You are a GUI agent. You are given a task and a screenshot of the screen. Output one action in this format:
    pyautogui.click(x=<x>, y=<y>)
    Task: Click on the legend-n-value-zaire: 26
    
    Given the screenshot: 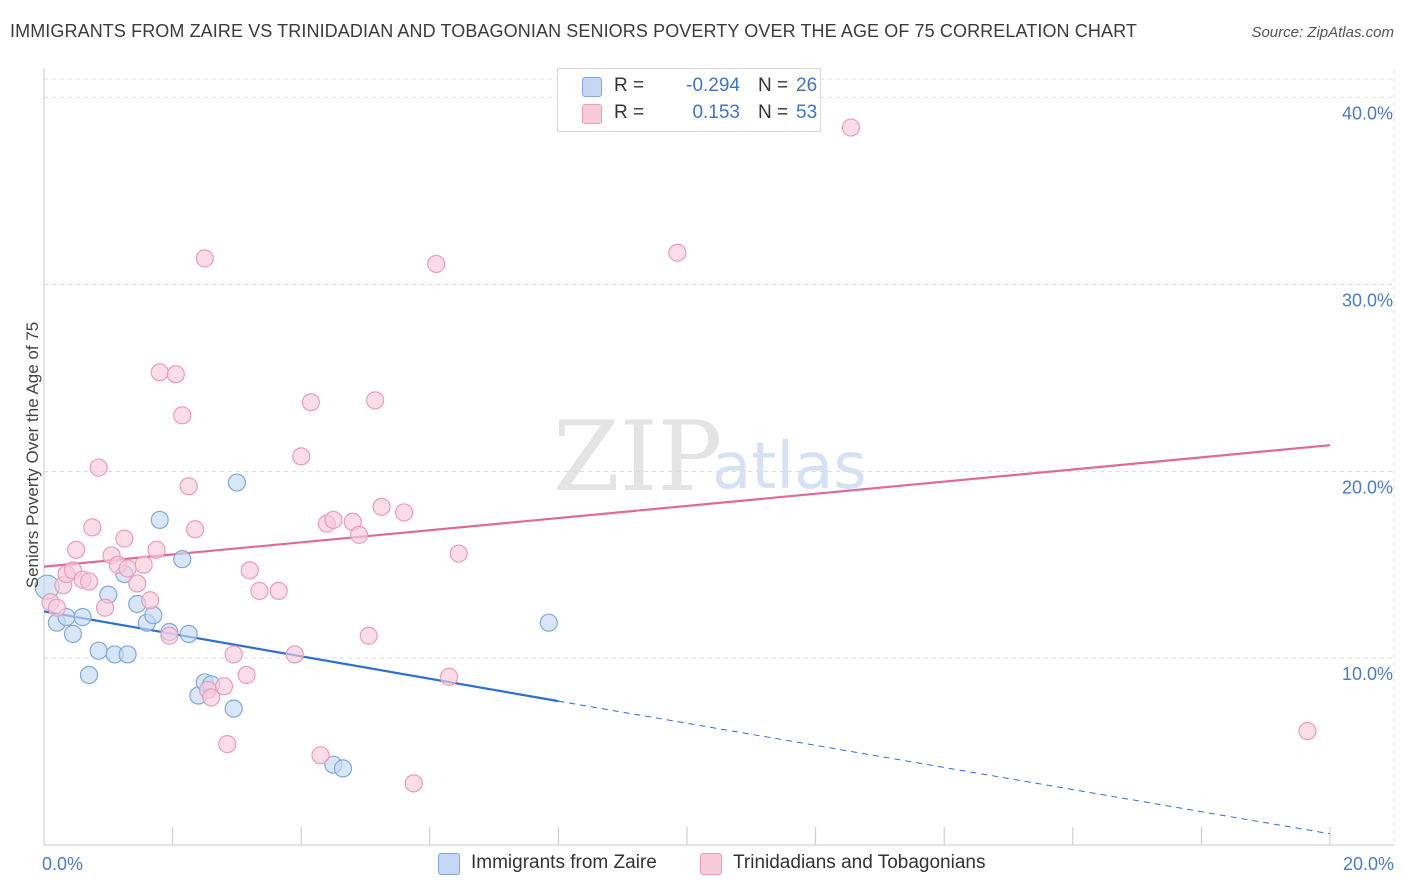 What is the action you would take?
    pyautogui.click(x=807, y=85)
    